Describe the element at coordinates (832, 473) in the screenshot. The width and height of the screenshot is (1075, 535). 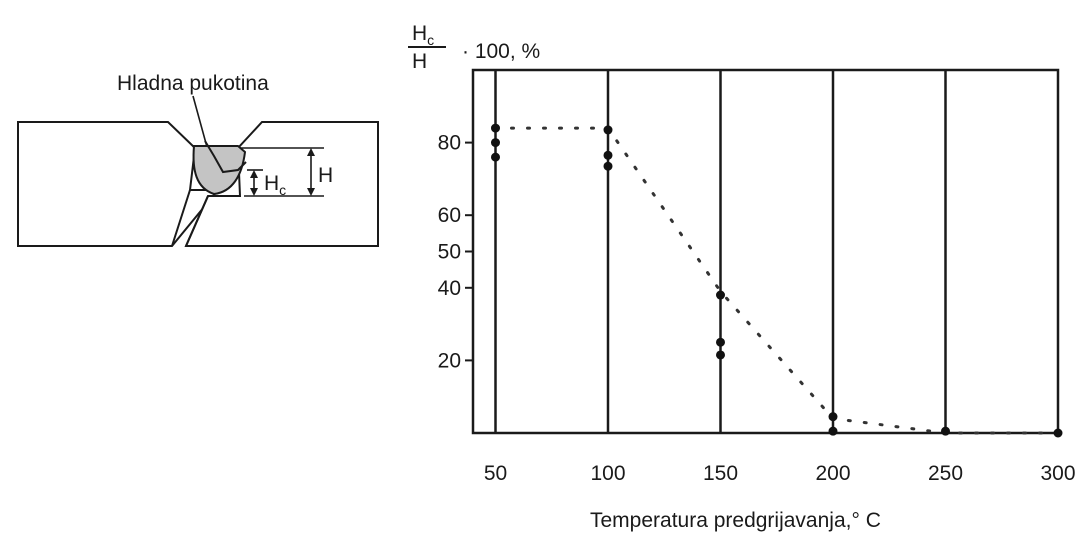
I see `x-tick-label: 200` at that location.